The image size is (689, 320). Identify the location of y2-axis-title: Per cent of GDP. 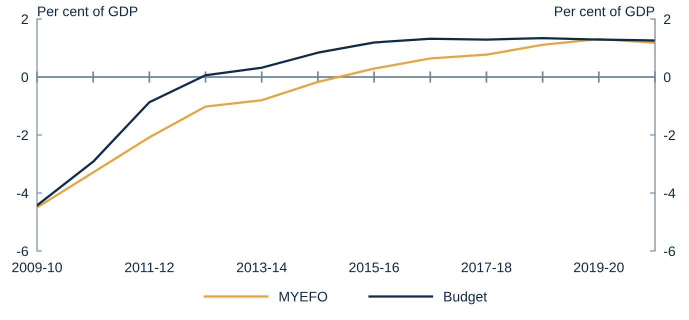
(604, 11).